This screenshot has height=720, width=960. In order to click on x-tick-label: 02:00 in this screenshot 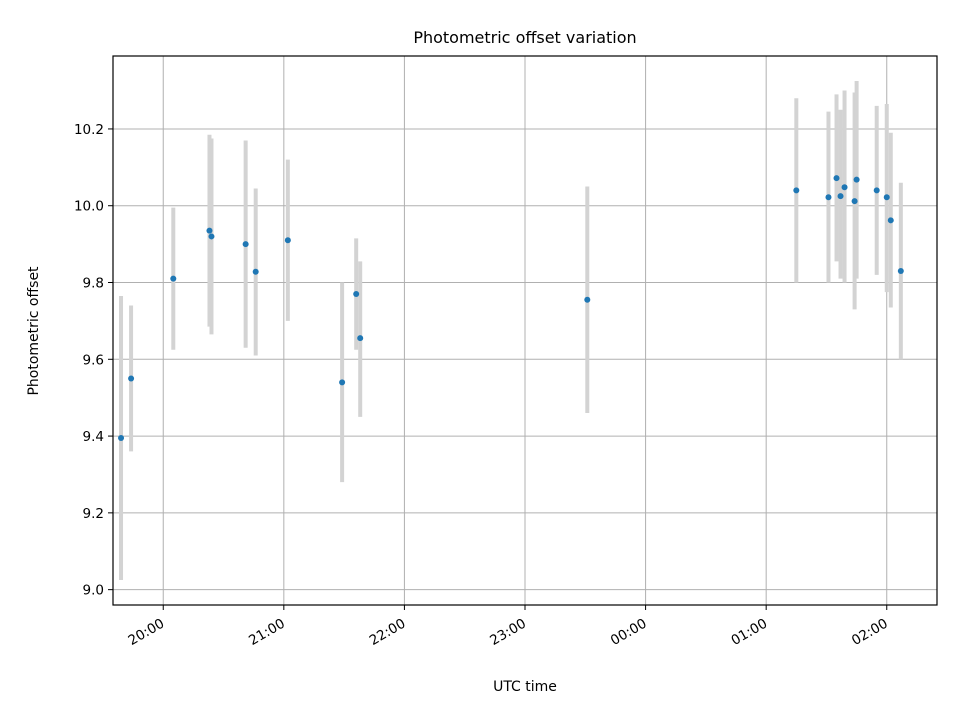, I will do `click(870, 632)`.